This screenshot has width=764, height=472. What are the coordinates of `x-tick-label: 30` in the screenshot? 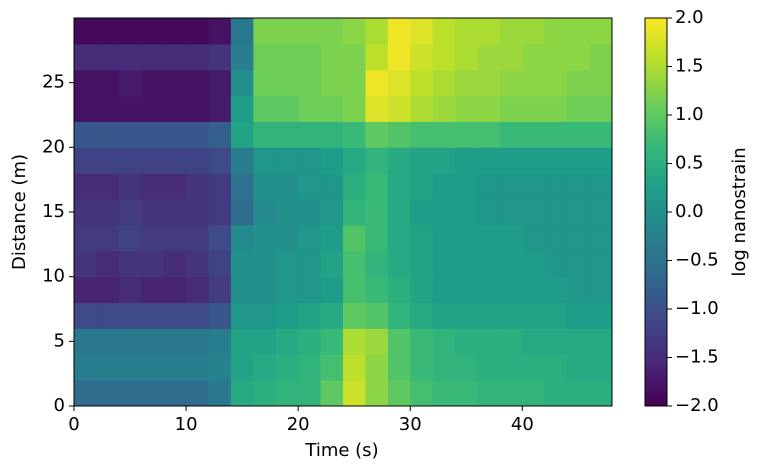 It's located at (410, 424).